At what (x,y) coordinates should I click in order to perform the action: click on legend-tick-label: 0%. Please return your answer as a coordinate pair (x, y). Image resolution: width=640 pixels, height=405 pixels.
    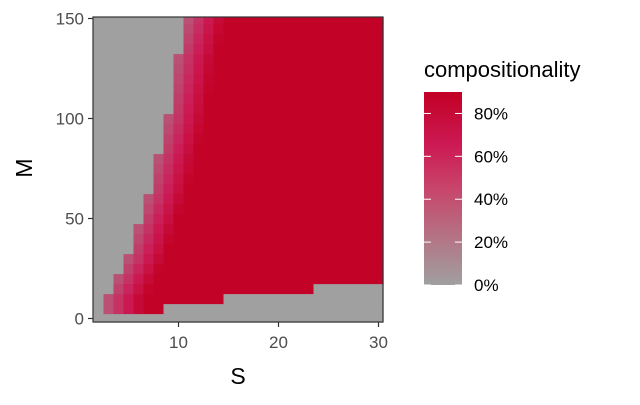
    Looking at the image, I should click on (486, 285).